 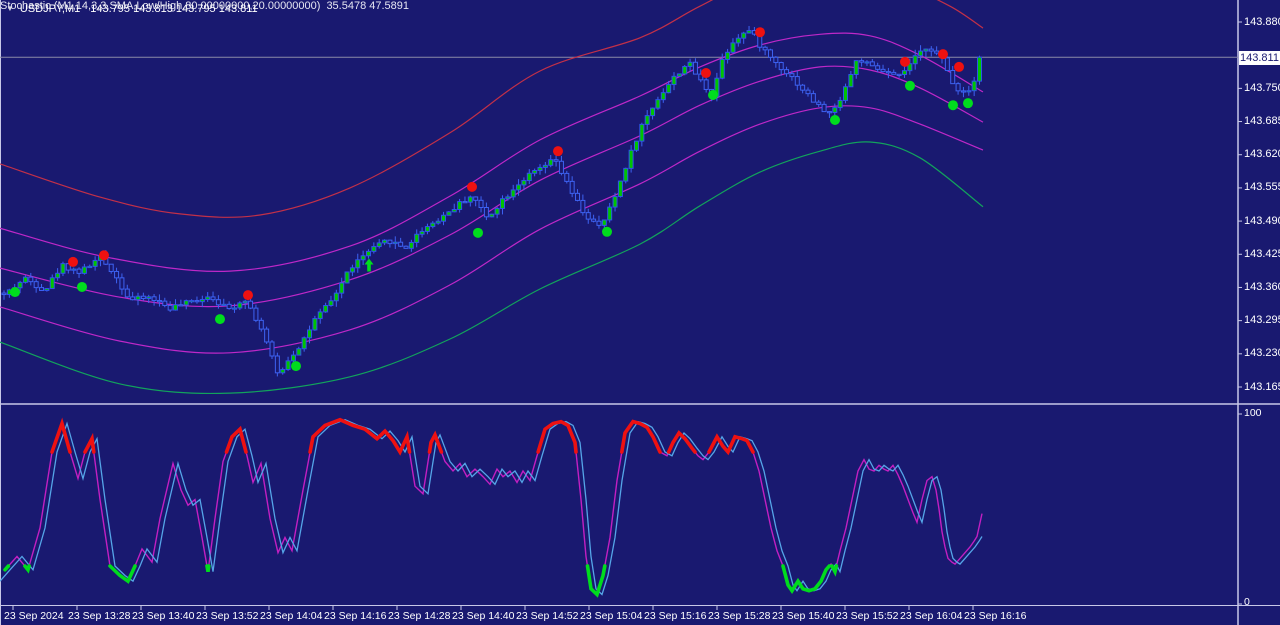 I want to click on triangle-down-icon: ▼, so click(x=10, y=8).